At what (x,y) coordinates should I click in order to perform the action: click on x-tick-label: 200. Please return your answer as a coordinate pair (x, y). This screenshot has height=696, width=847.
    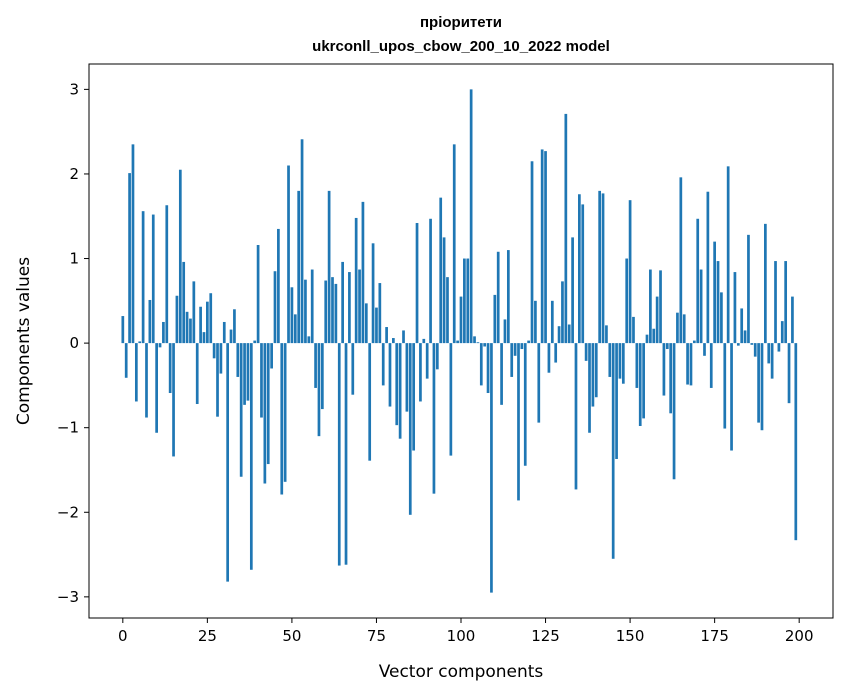
    Looking at the image, I should click on (799, 636).